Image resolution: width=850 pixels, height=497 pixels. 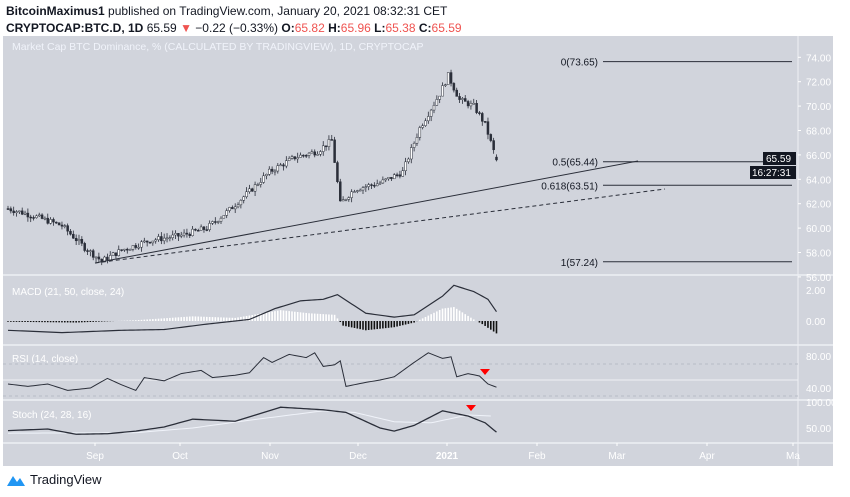 I want to click on high-label: H:, so click(x=334, y=28).